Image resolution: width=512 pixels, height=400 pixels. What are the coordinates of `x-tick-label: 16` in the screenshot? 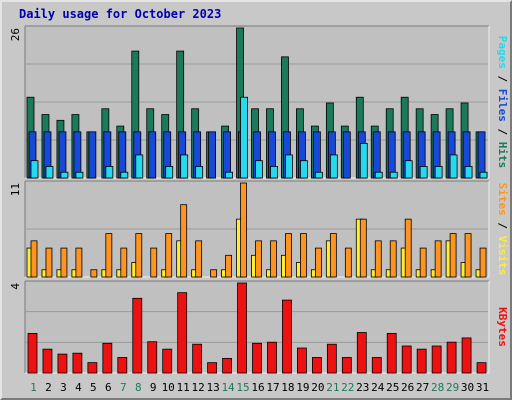 It's located at (257, 387).